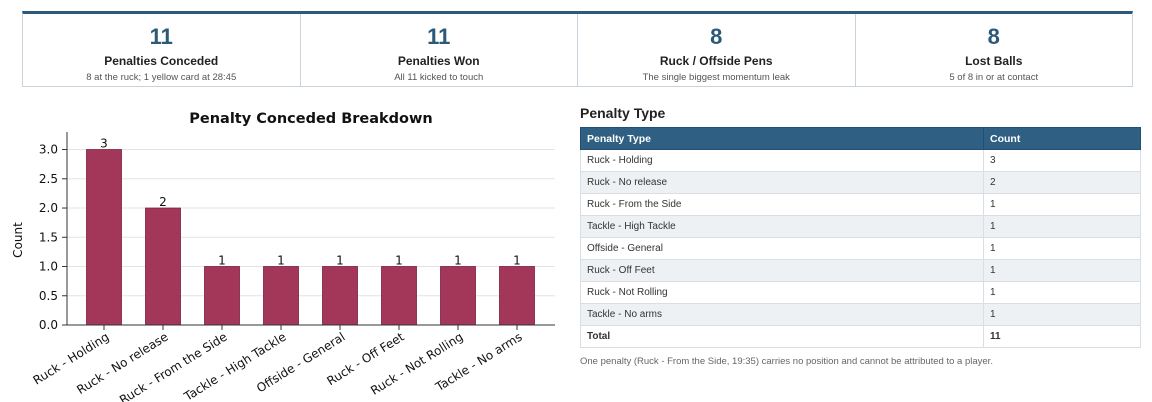 The height and width of the screenshot is (402, 1152). I want to click on cell-penalty-type: Ruck - Holding, so click(782, 160).